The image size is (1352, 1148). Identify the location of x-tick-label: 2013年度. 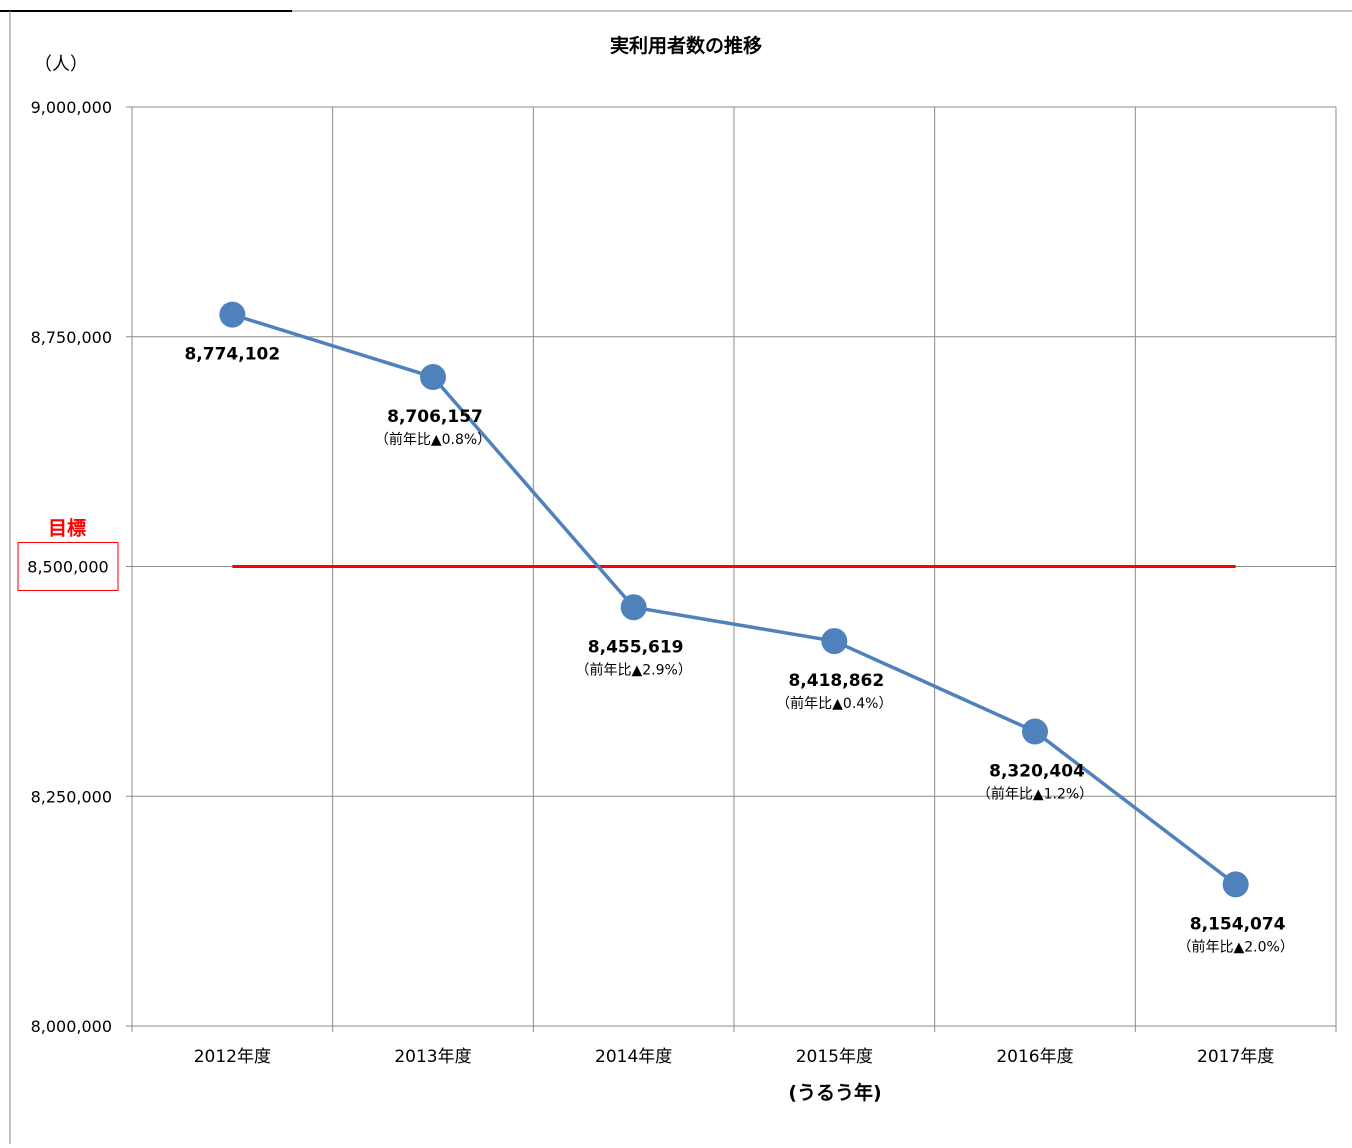
(432, 1057).